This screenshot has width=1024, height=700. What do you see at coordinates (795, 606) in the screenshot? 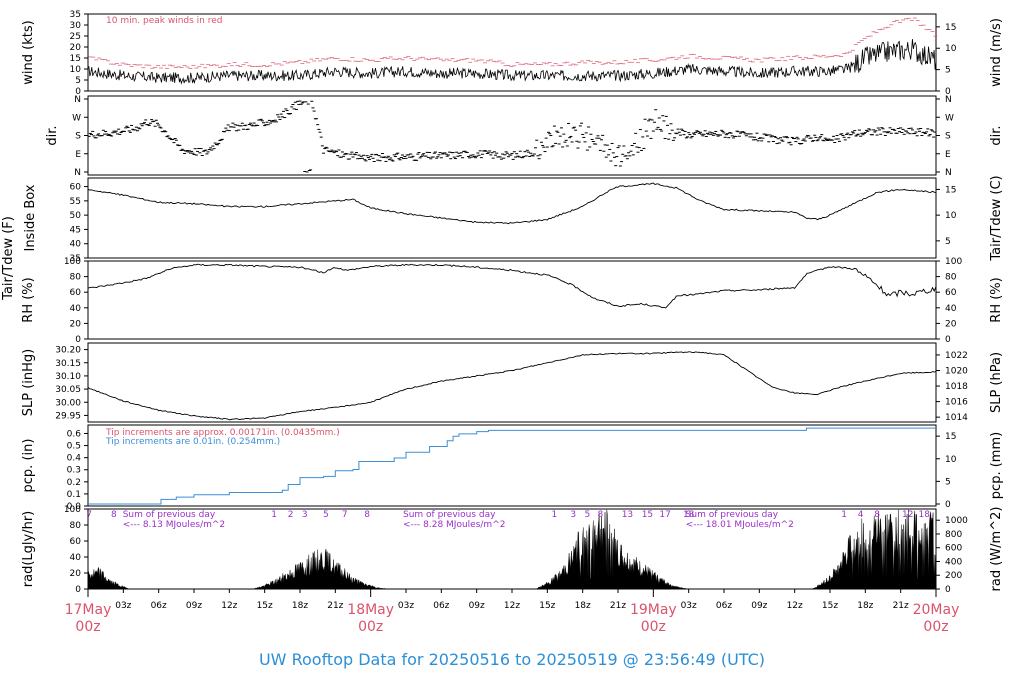
I see `x-hour-tick-label: 12z` at bounding box center [795, 606].